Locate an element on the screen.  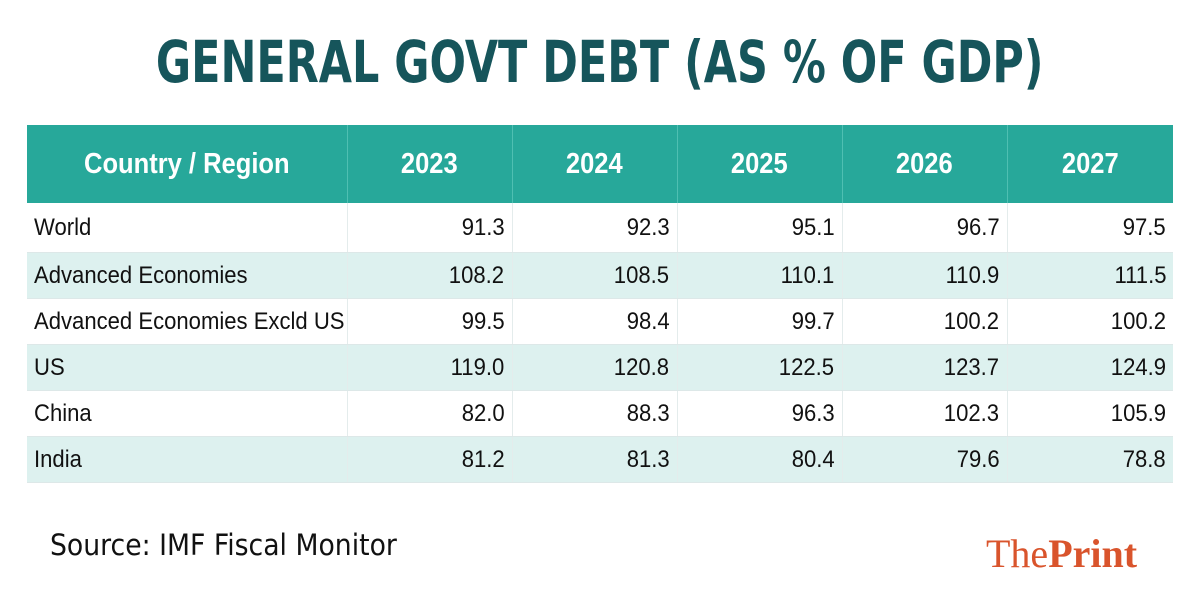
cell-value-text: 119.0 is located at coordinates (477, 367).